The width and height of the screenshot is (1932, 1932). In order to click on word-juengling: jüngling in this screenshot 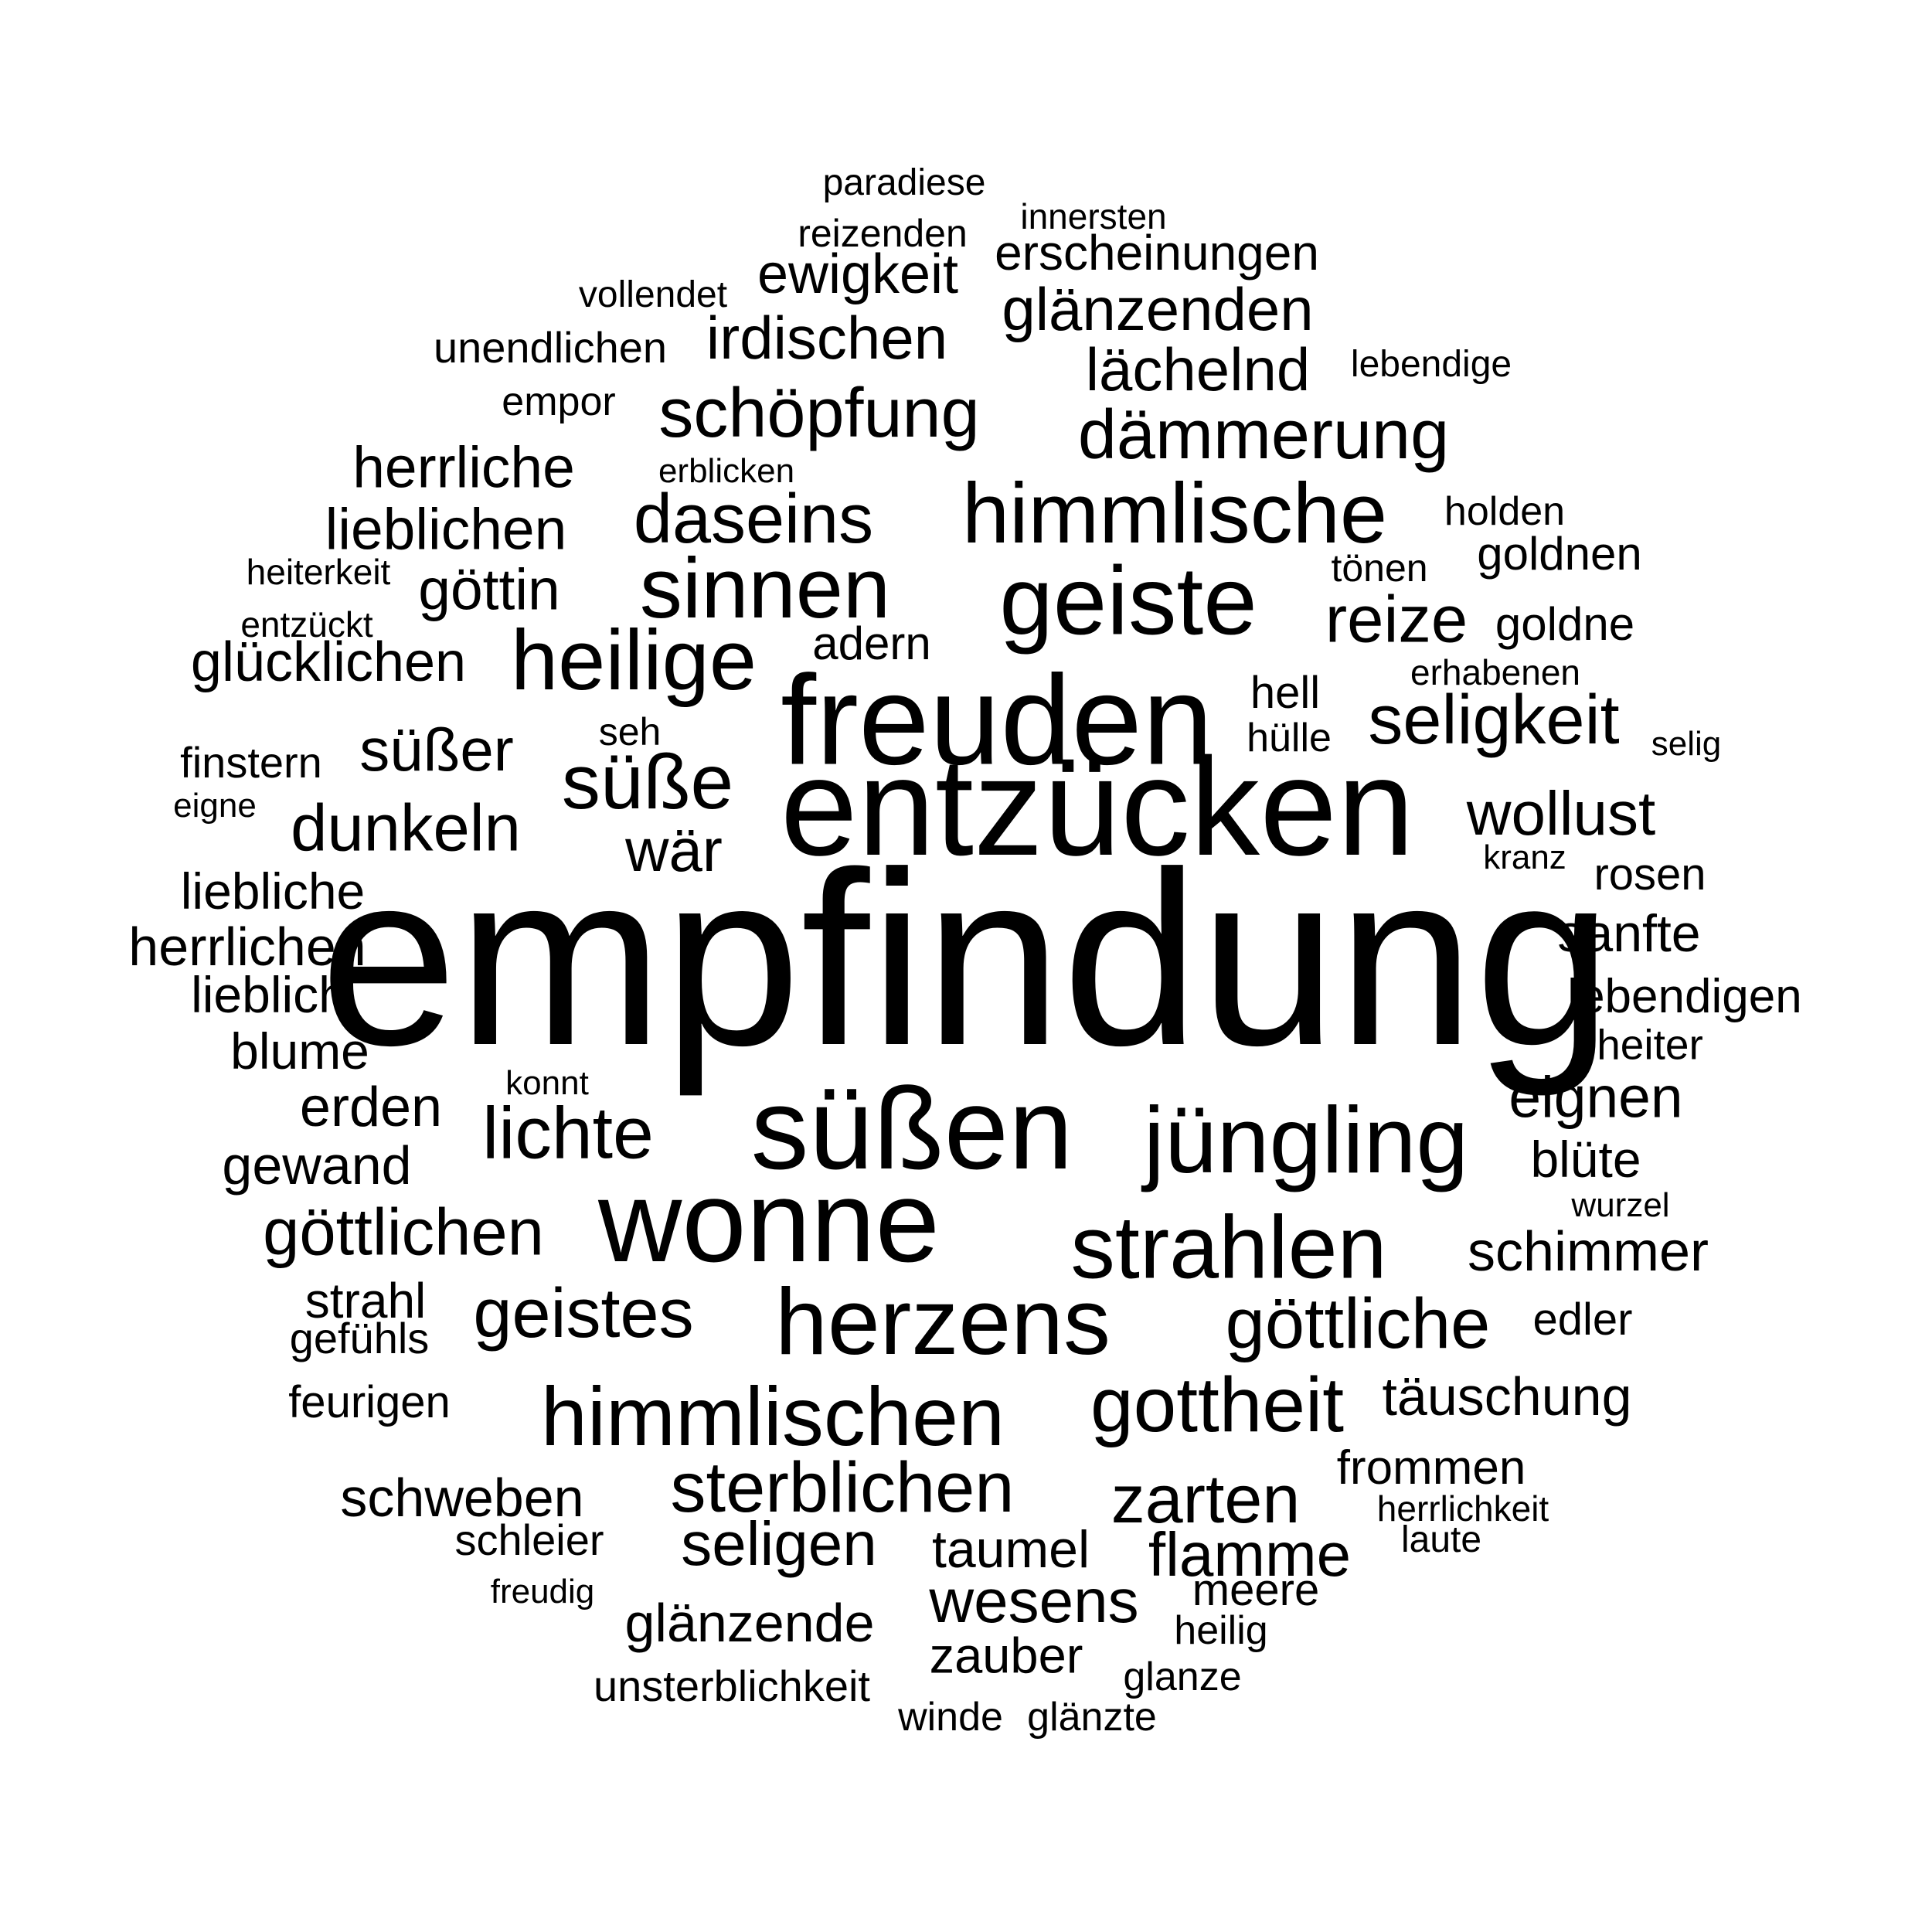, I will do `click(1306, 1140)`.